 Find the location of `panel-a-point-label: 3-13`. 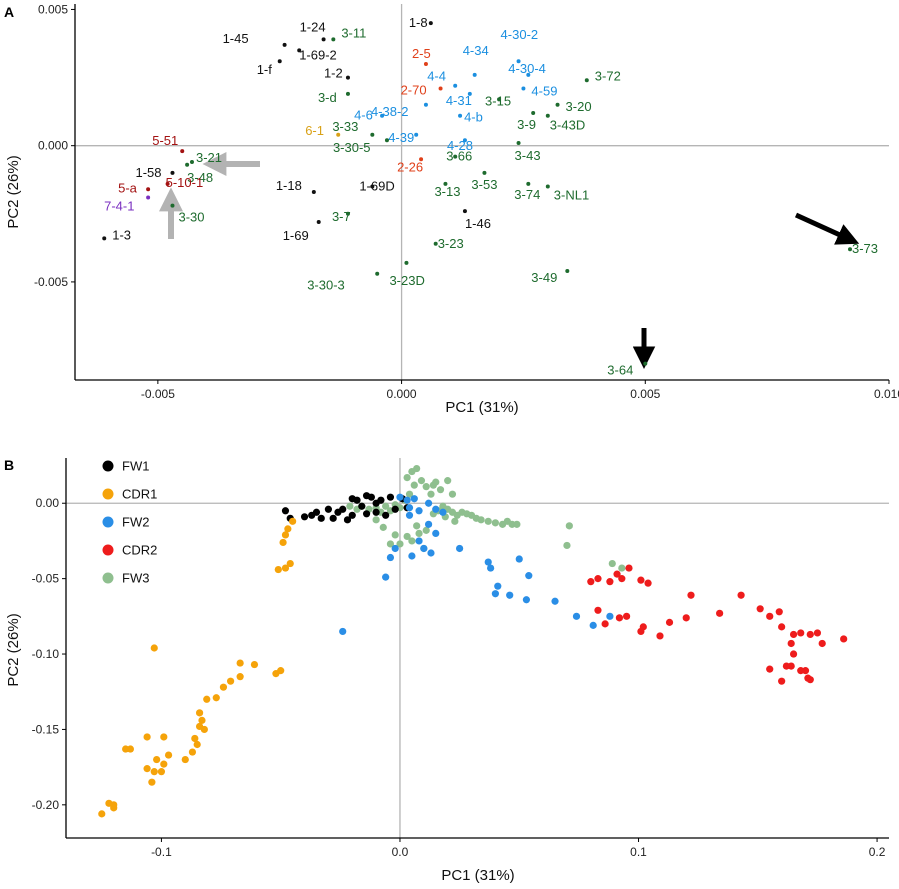

panel-a-point-label: 3-13 is located at coordinates (447, 191).